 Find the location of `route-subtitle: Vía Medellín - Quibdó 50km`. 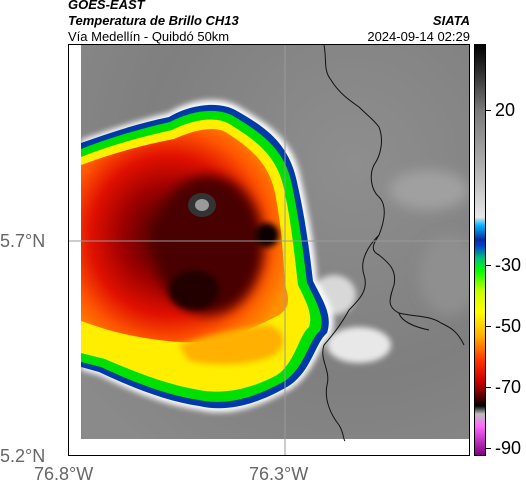

route-subtitle: Vía Medellín - Quibdó 50km is located at coordinates (149, 36).